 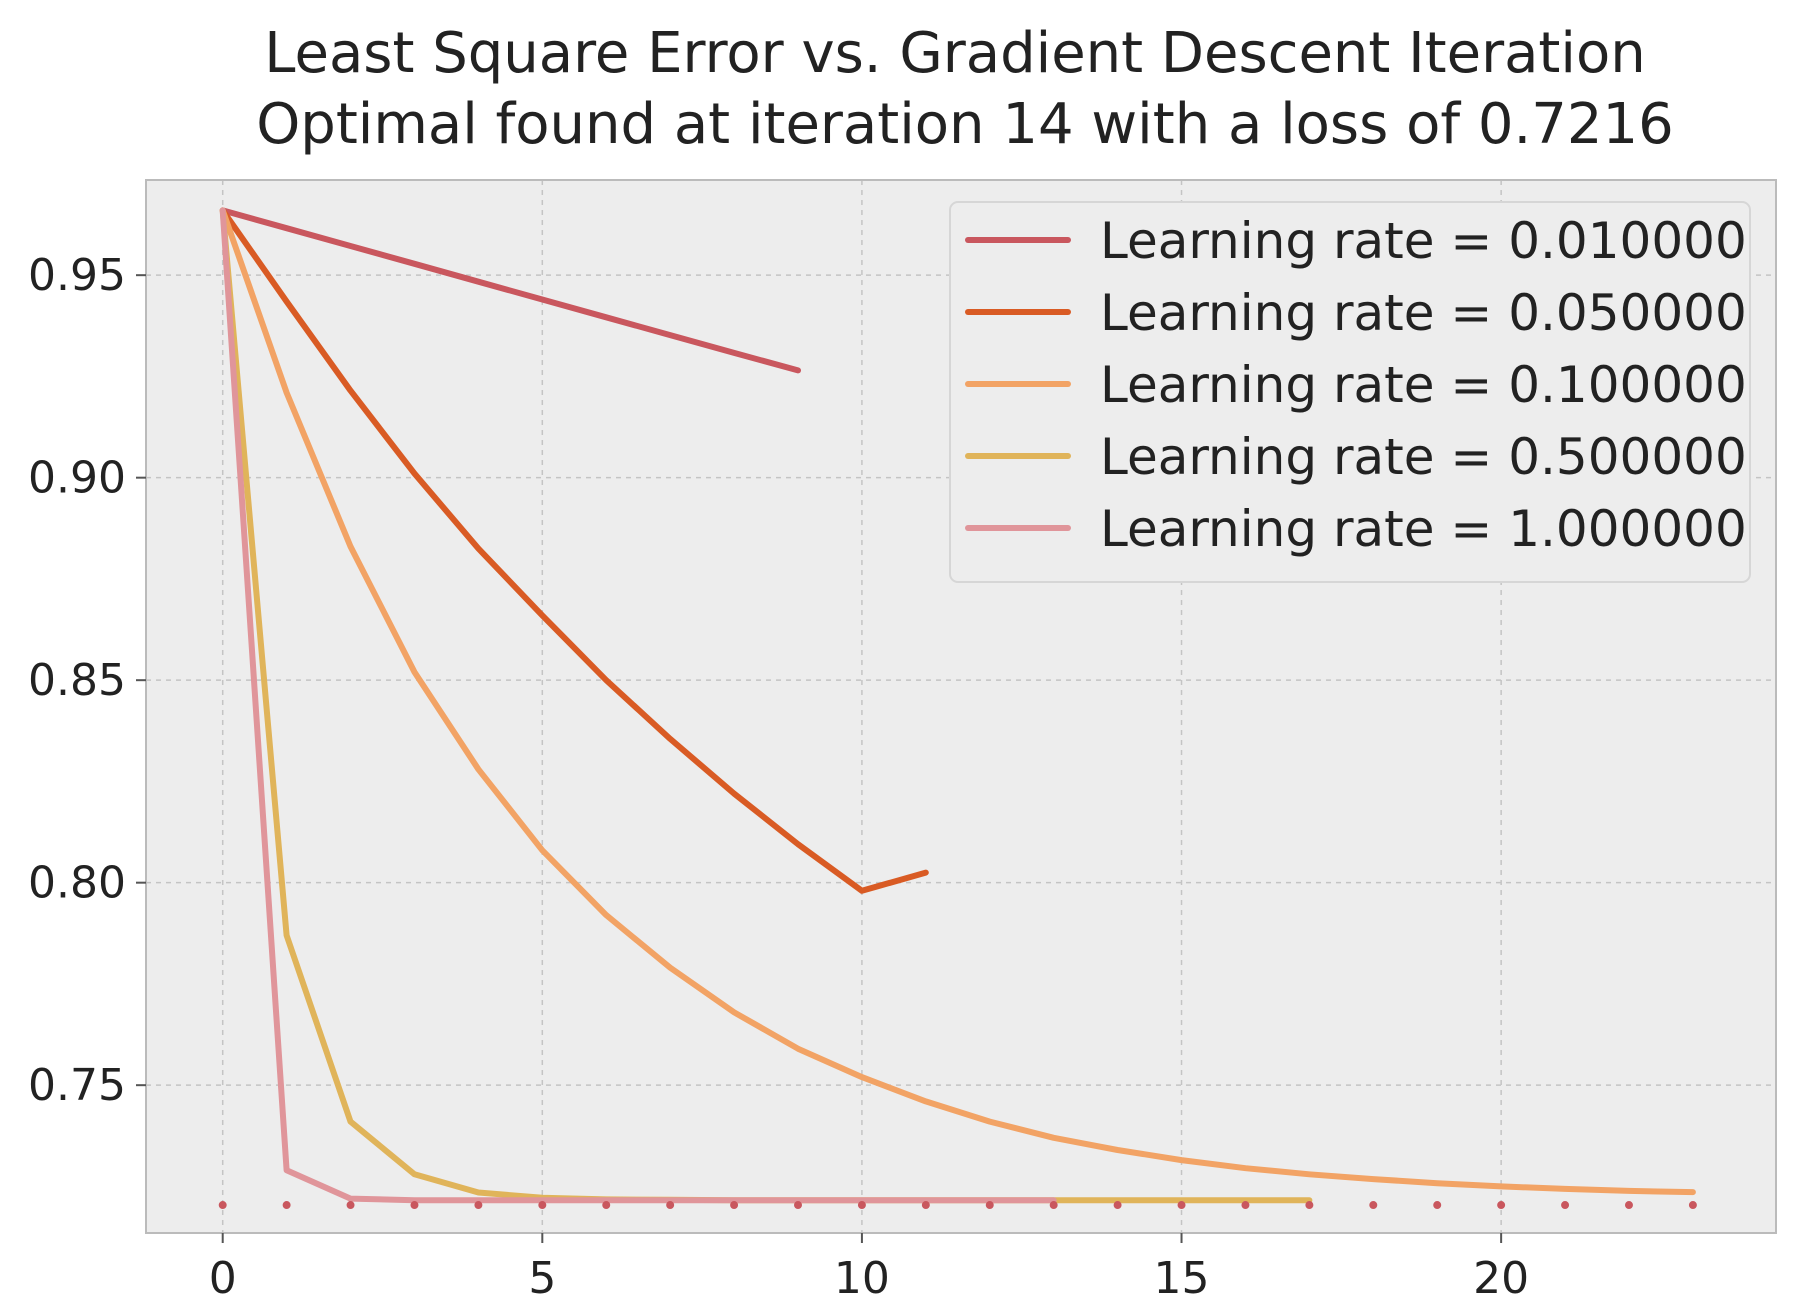 I want to click on y-tick-label: 0.80, so click(x=77, y=883).